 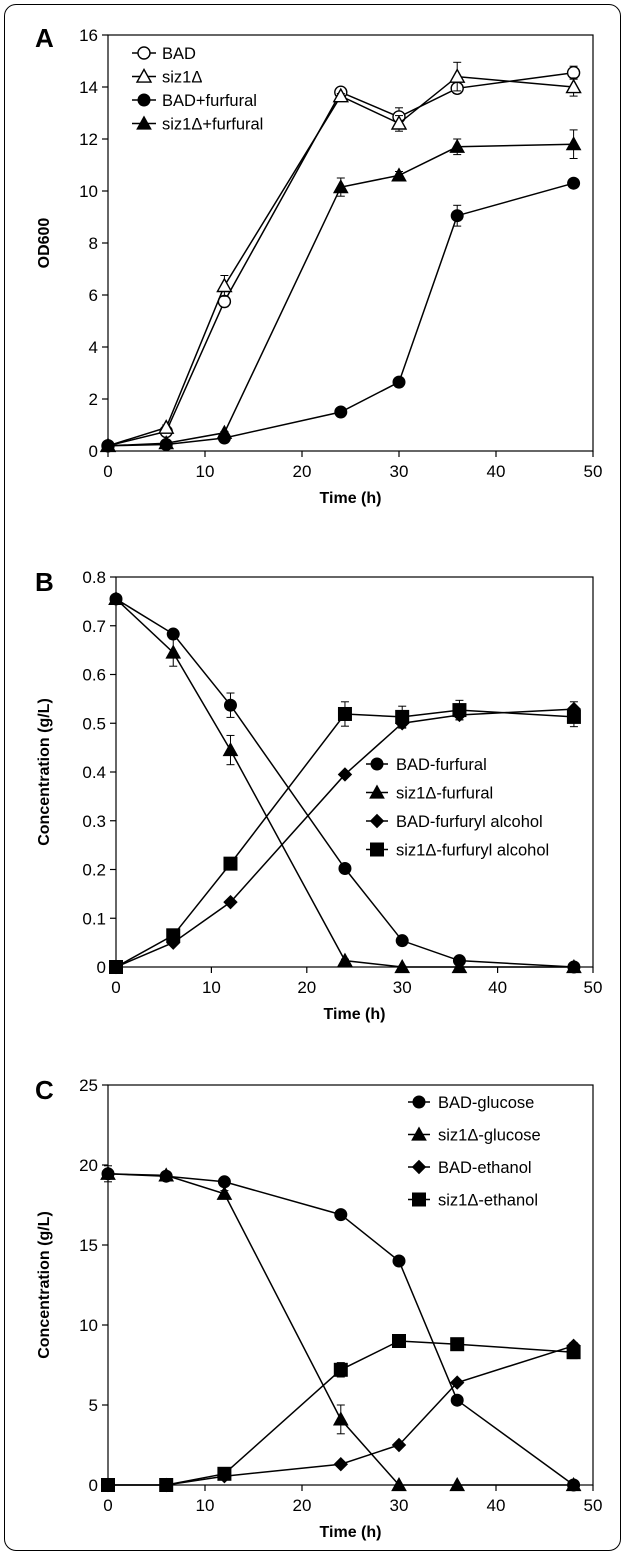 I want to click on y-tick-label: 25, so click(x=88, y=1085).